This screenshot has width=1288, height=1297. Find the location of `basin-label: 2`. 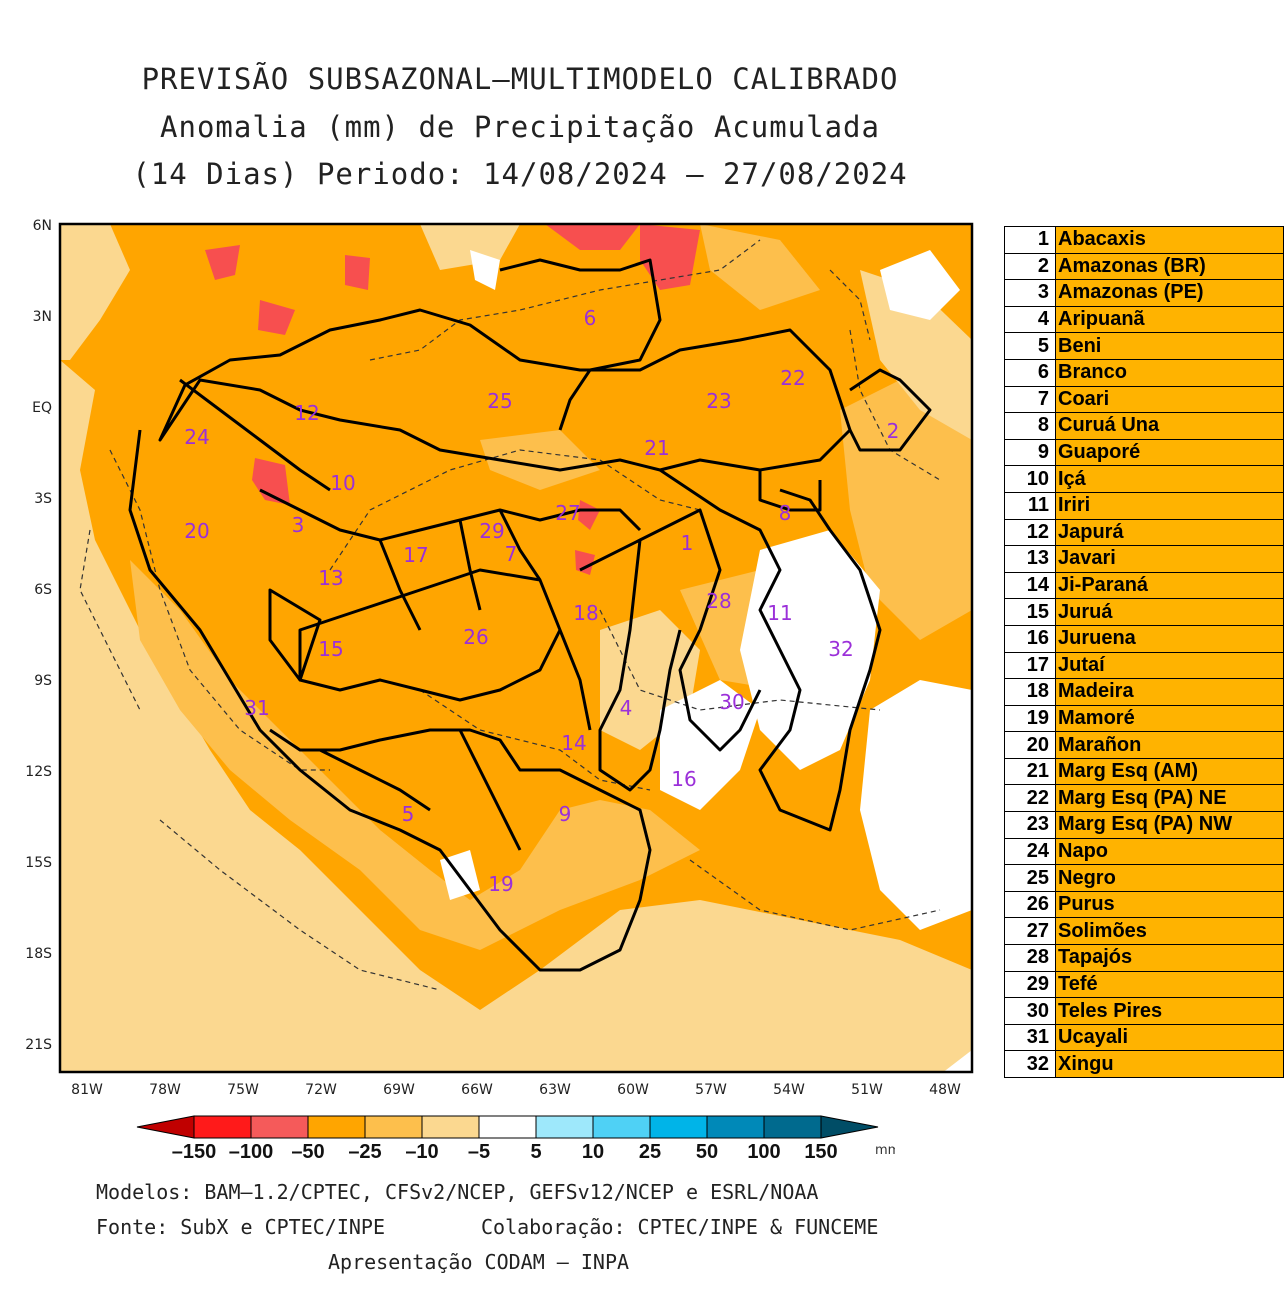

basin-label: 2 is located at coordinates (893, 431).